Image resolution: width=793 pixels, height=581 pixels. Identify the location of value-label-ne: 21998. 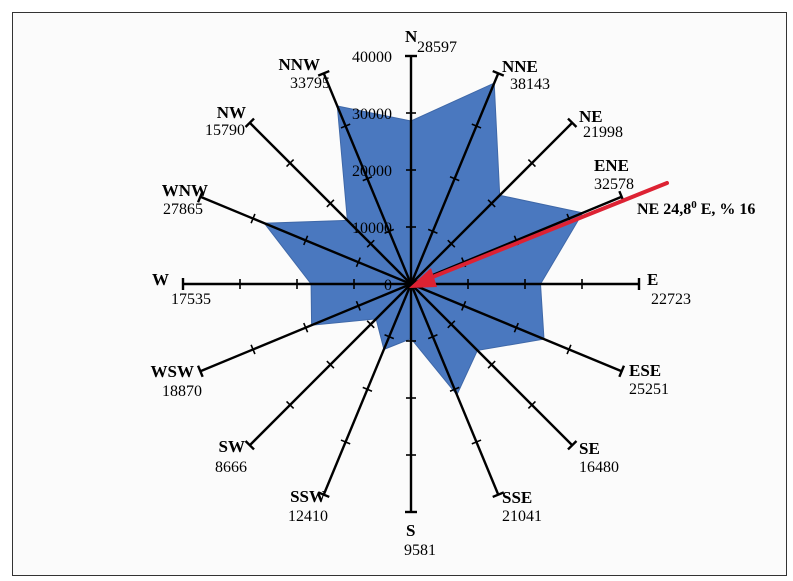
(603, 132).